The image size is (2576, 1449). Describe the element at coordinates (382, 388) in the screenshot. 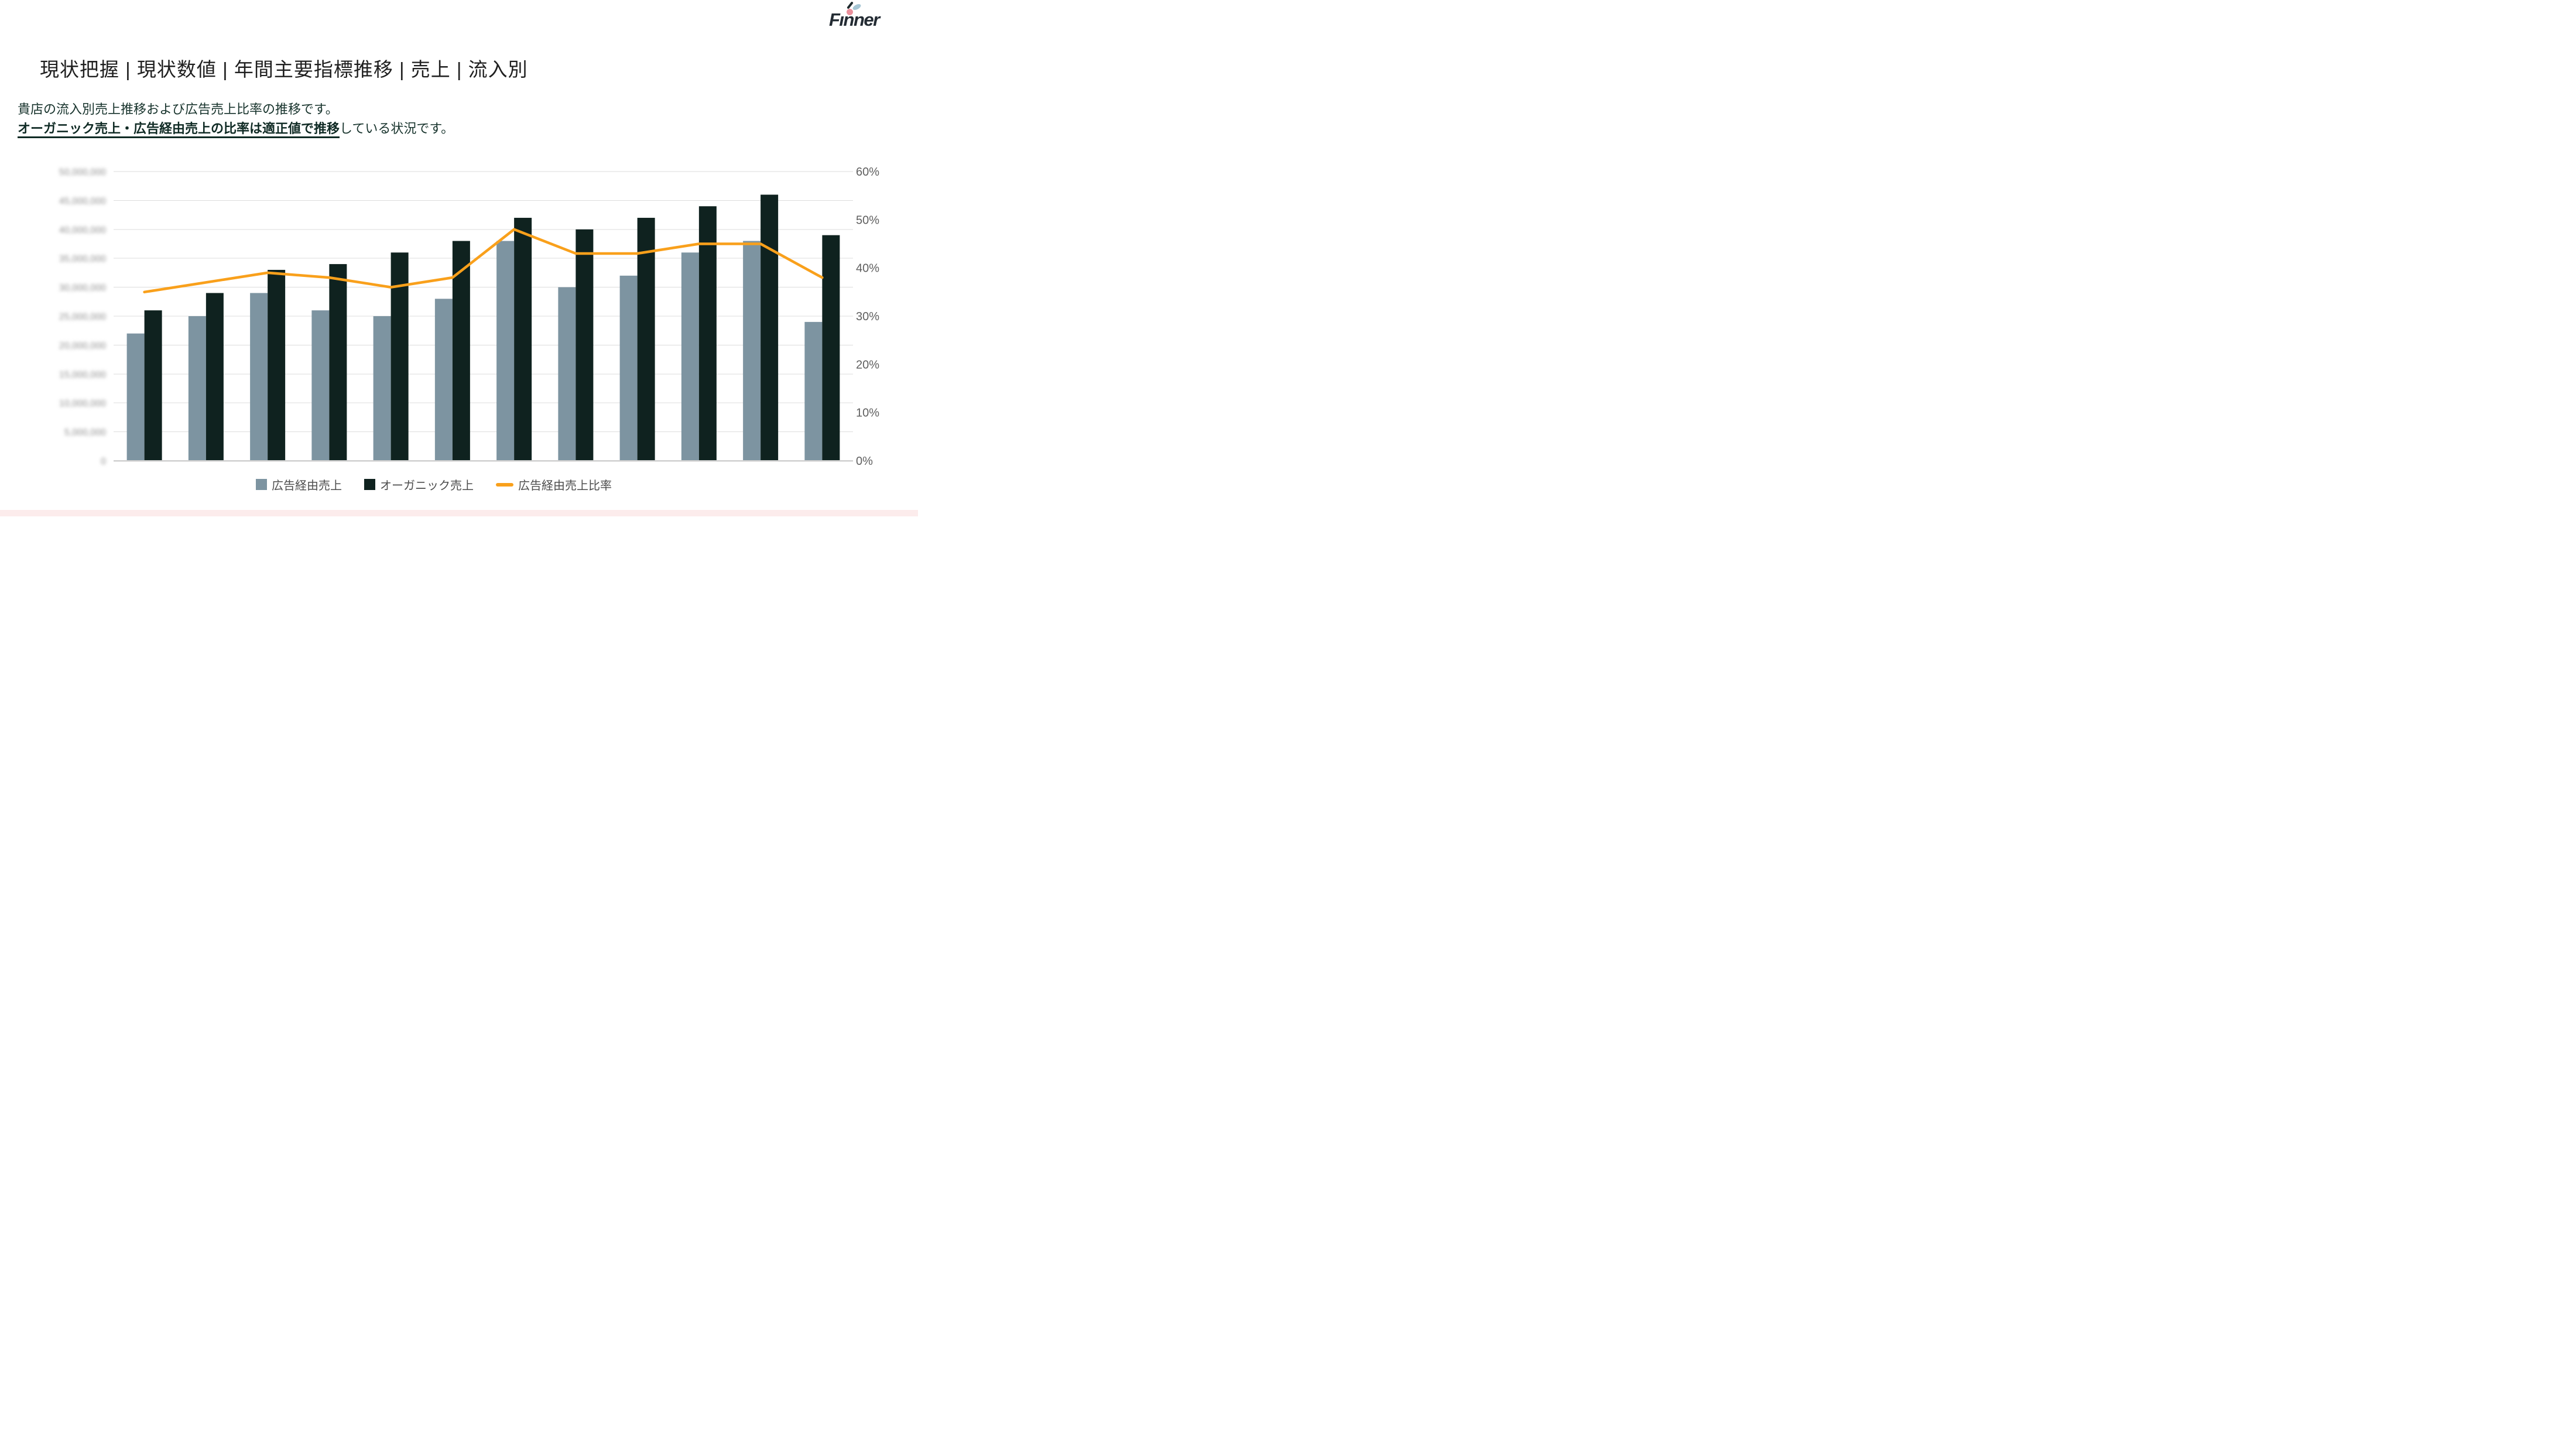

I see `bar-広告経由売上-5` at that location.